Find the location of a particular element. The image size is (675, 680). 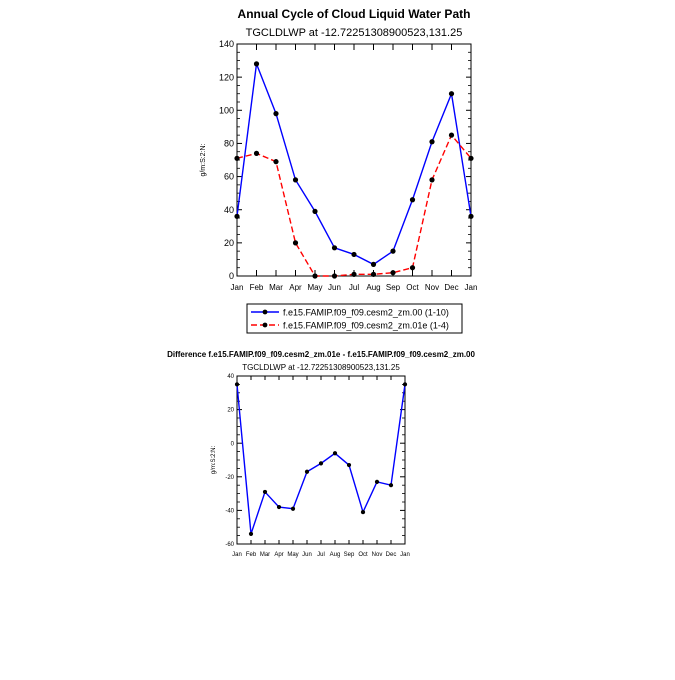

y-tick-label: 60 is located at coordinates (229, 177).